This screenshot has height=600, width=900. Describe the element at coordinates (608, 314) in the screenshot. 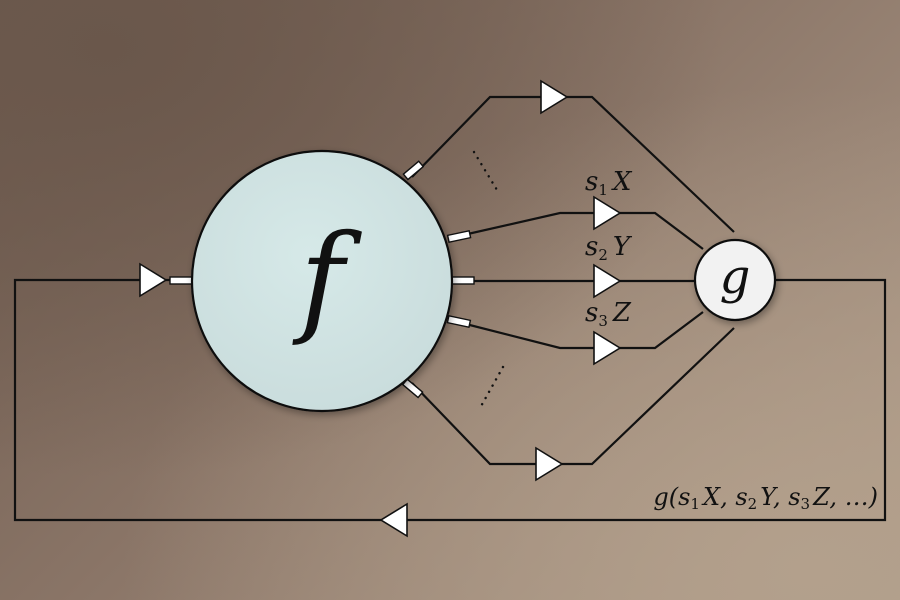

I see `label-s3Z: s3 Z` at that location.